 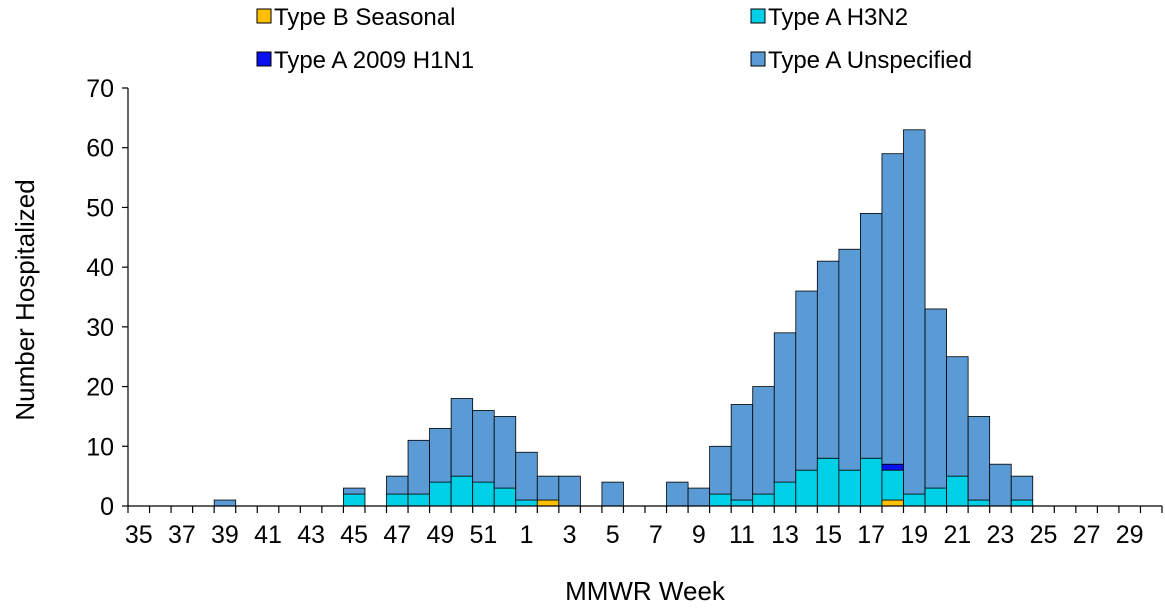 I want to click on x-tick-label: 9, so click(x=699, y=535).